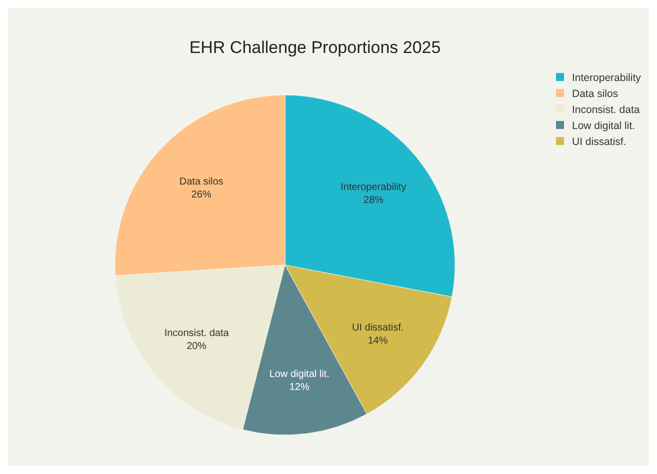  I want to click on chart-title: EHR Challenge Proportions 2025, so click(315, 47).